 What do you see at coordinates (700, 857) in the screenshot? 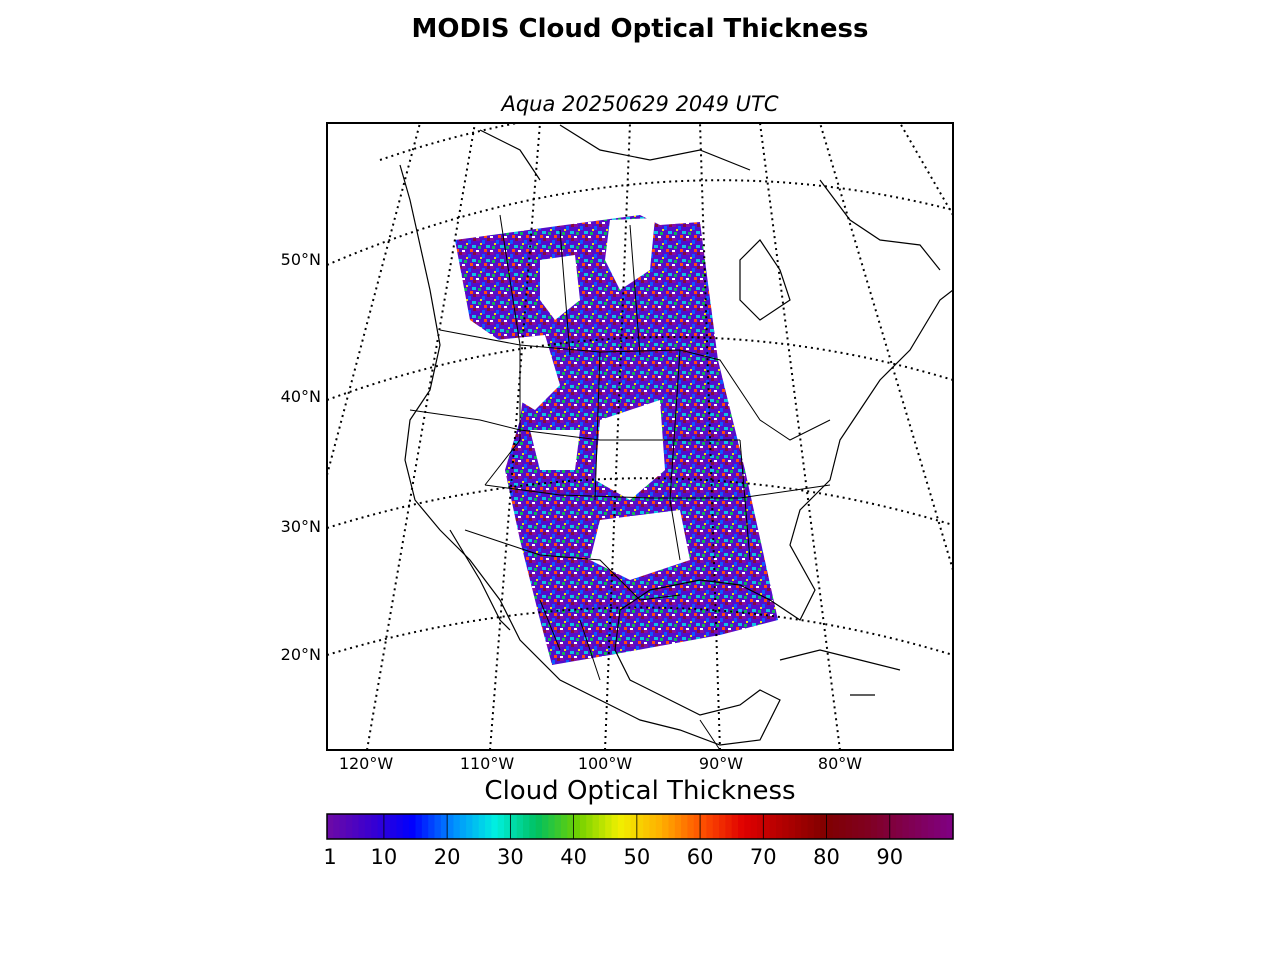
I see `colorbar-tick-label: 60` at bounding box center [700, 857].